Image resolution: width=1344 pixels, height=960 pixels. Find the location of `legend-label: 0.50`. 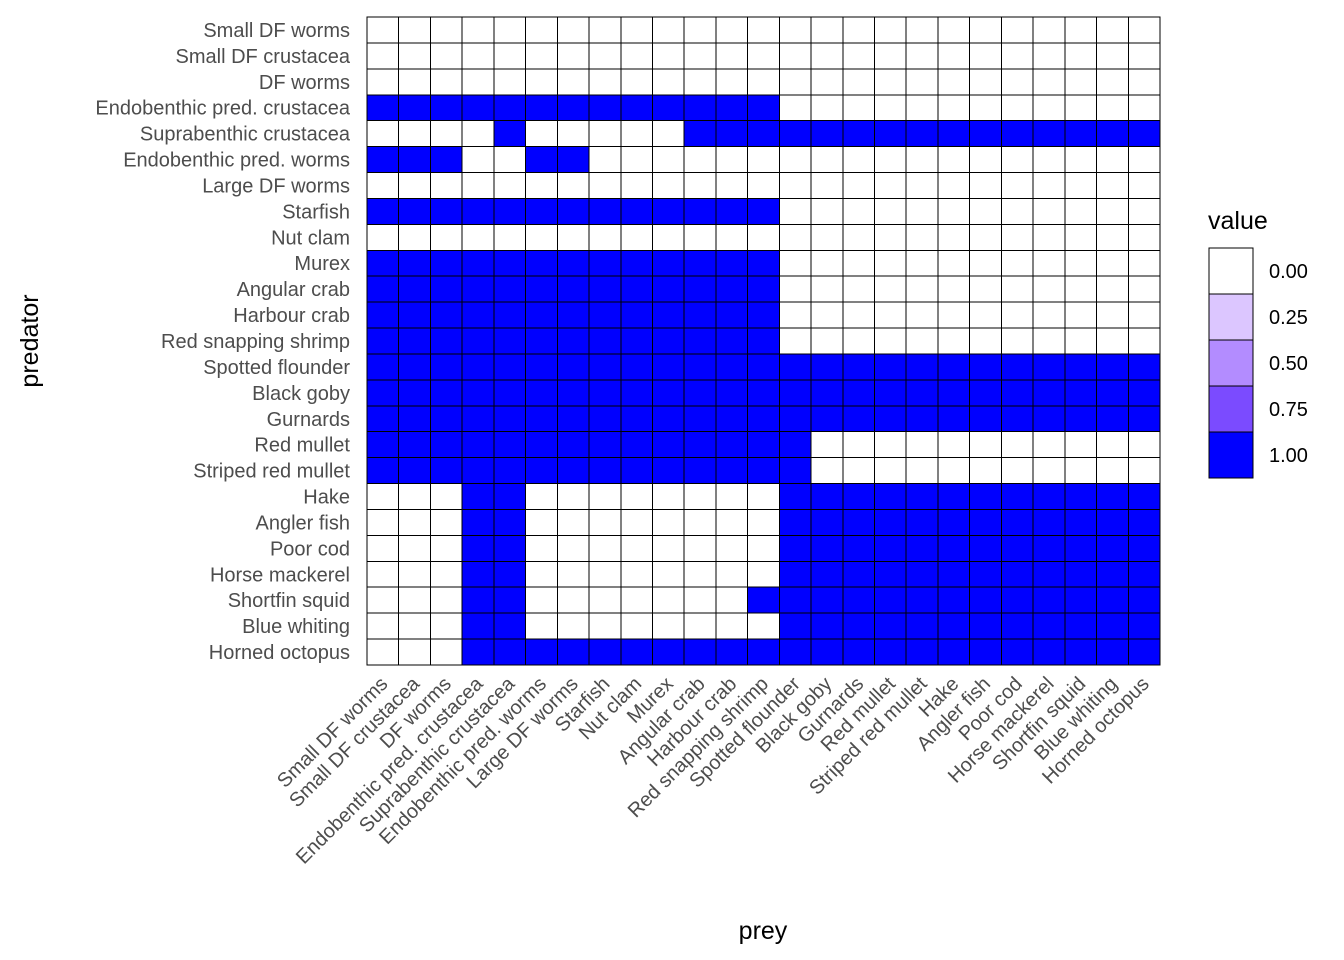

legend-label: 0.50 is located at coordinates (1288, 364).